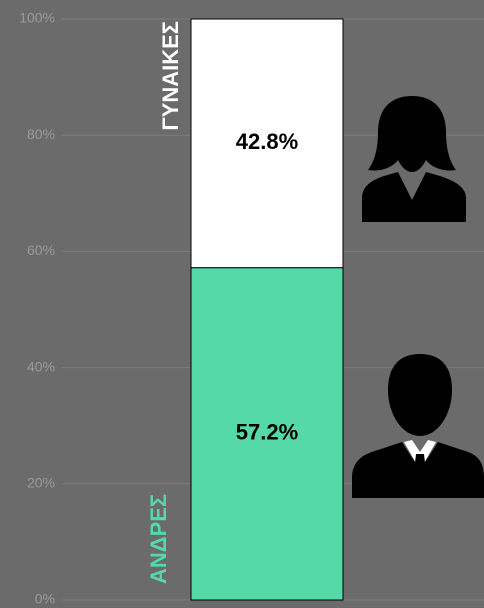 The image size is (484, 608). I want to click on data-label: 57.2%, so click(267, 432).